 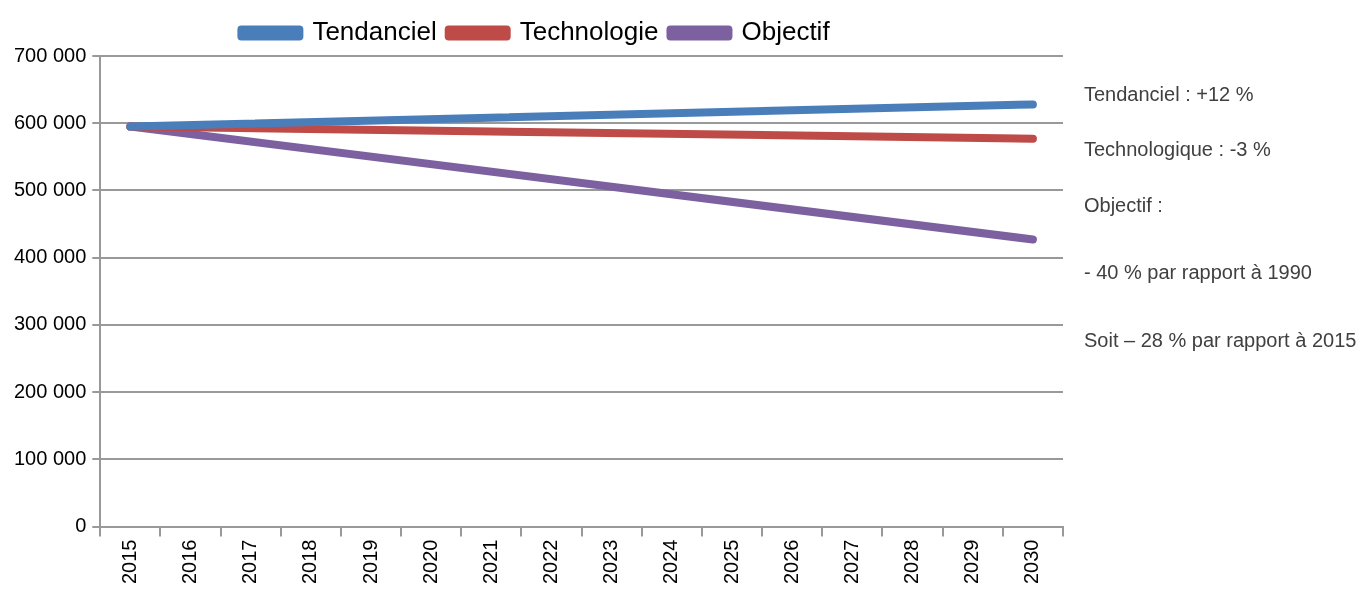 What do you see at coordinates (850, 562) in the screenshot?
I see `x-tick-label: 2027` at bounding box center [850, 562].